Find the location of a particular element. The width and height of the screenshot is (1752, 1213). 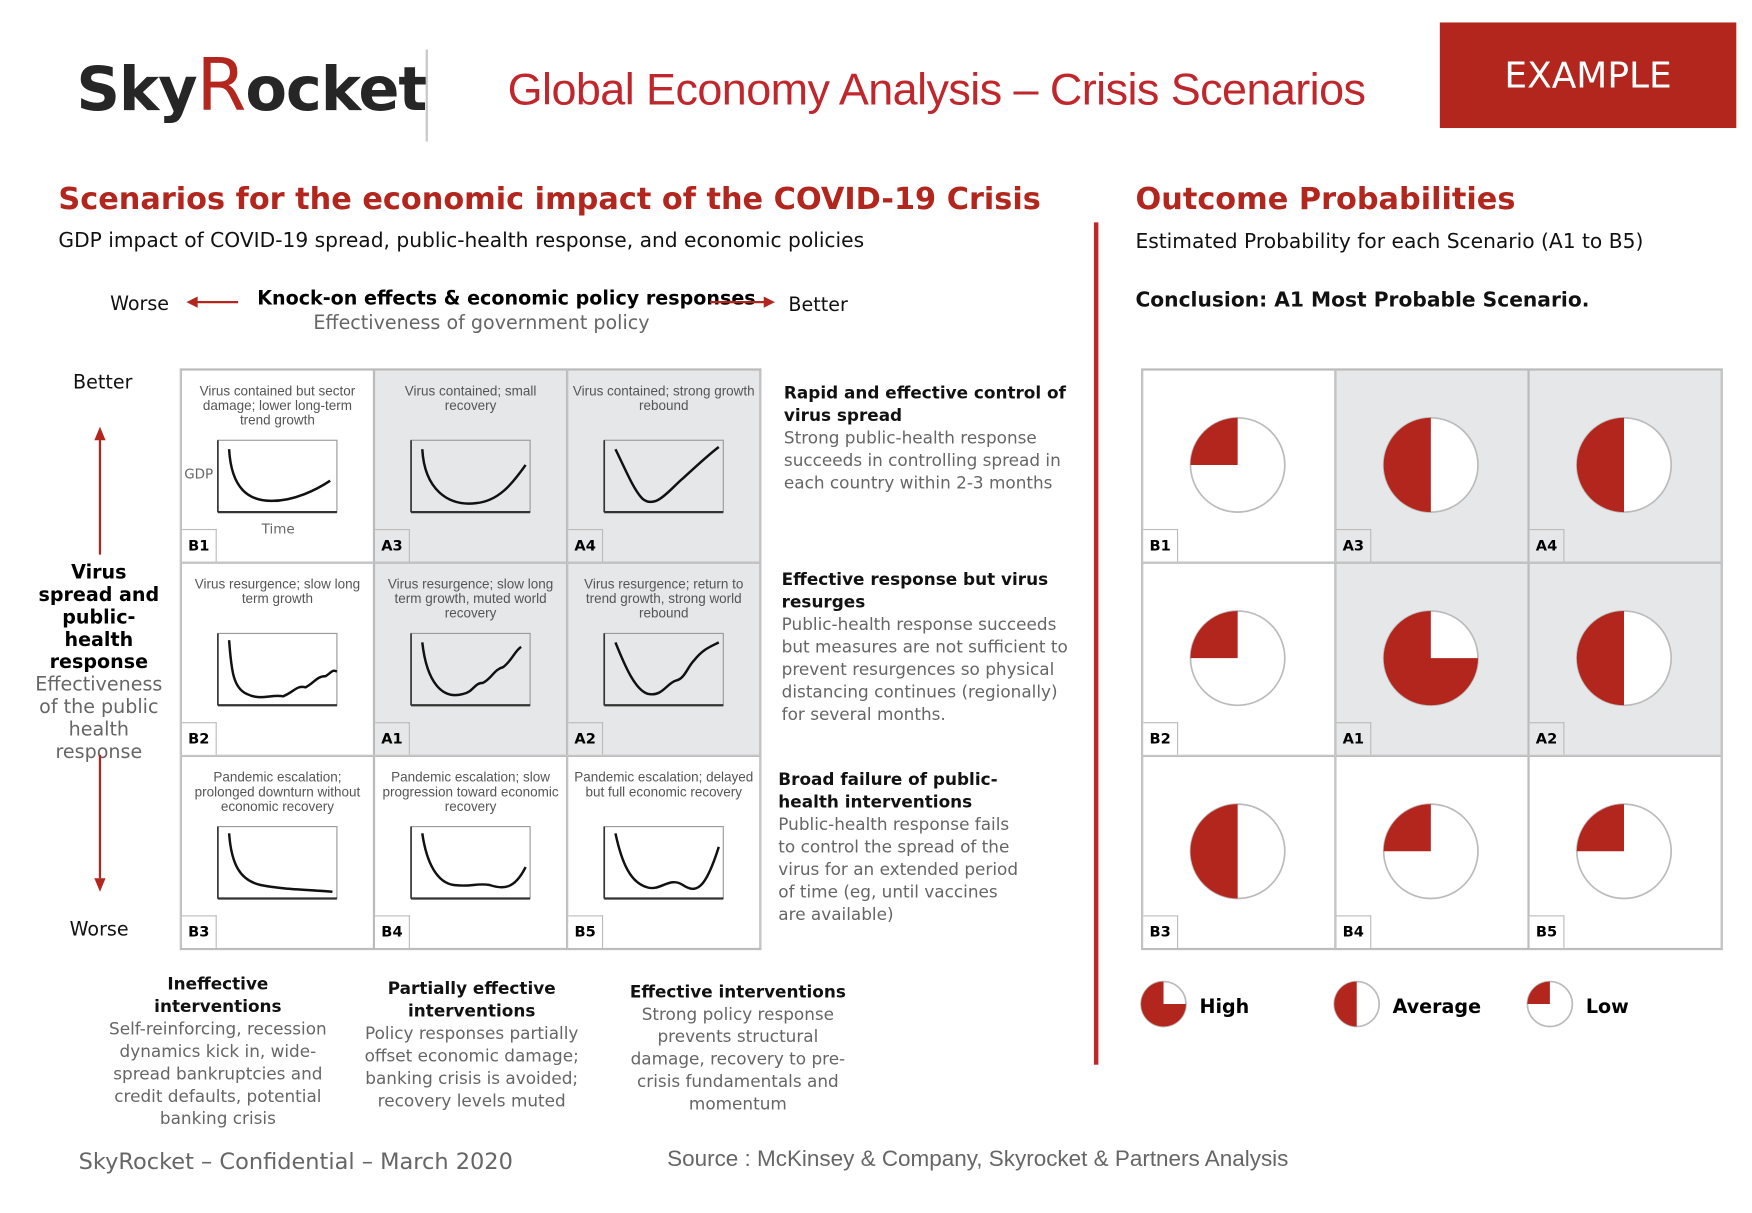

header-divider is located at coordinates (426, 95).